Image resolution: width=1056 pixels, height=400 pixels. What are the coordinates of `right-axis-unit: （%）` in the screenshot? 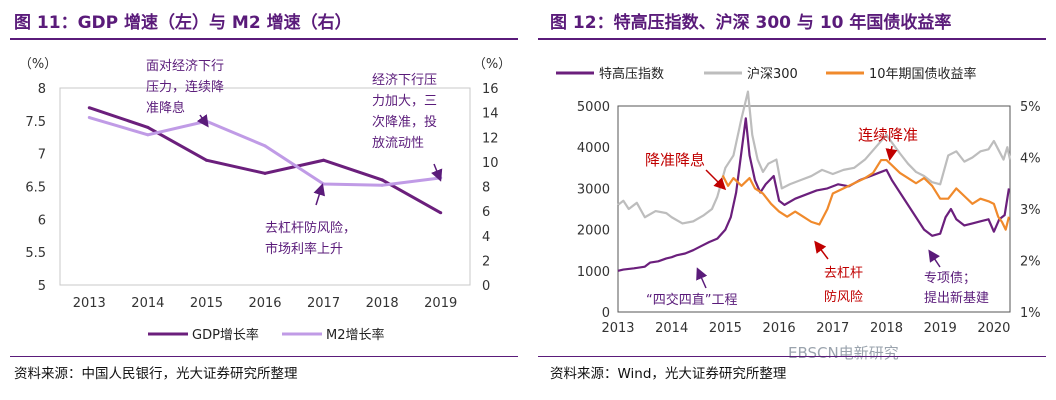 It's located at (492, 64).